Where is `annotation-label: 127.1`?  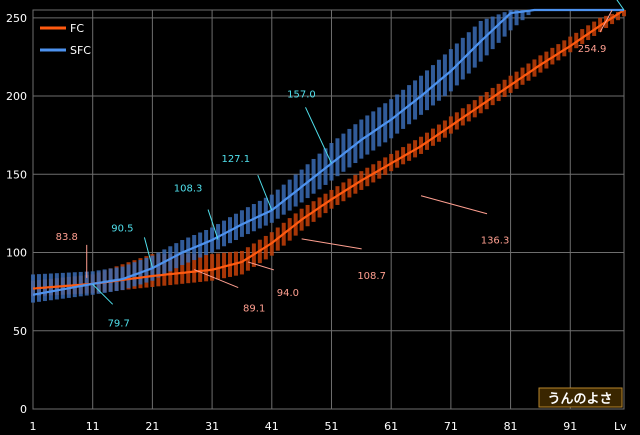
annotation-label: 127.1 is located at coordinates (235, 159).